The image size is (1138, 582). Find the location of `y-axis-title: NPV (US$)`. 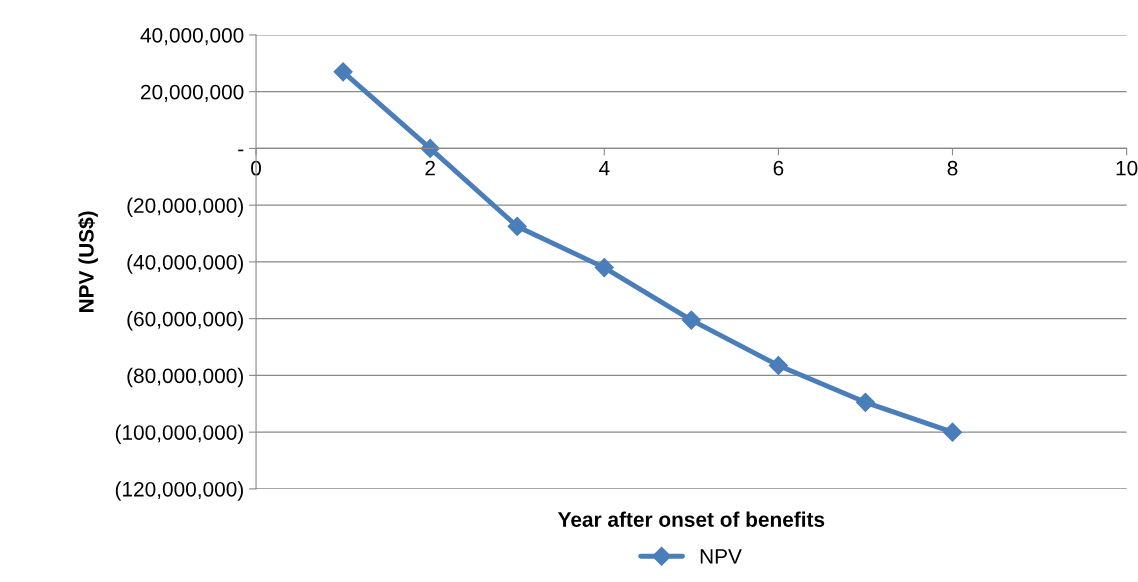

y-axis-title: NPV (US$) is located at coordinates (88, 262).